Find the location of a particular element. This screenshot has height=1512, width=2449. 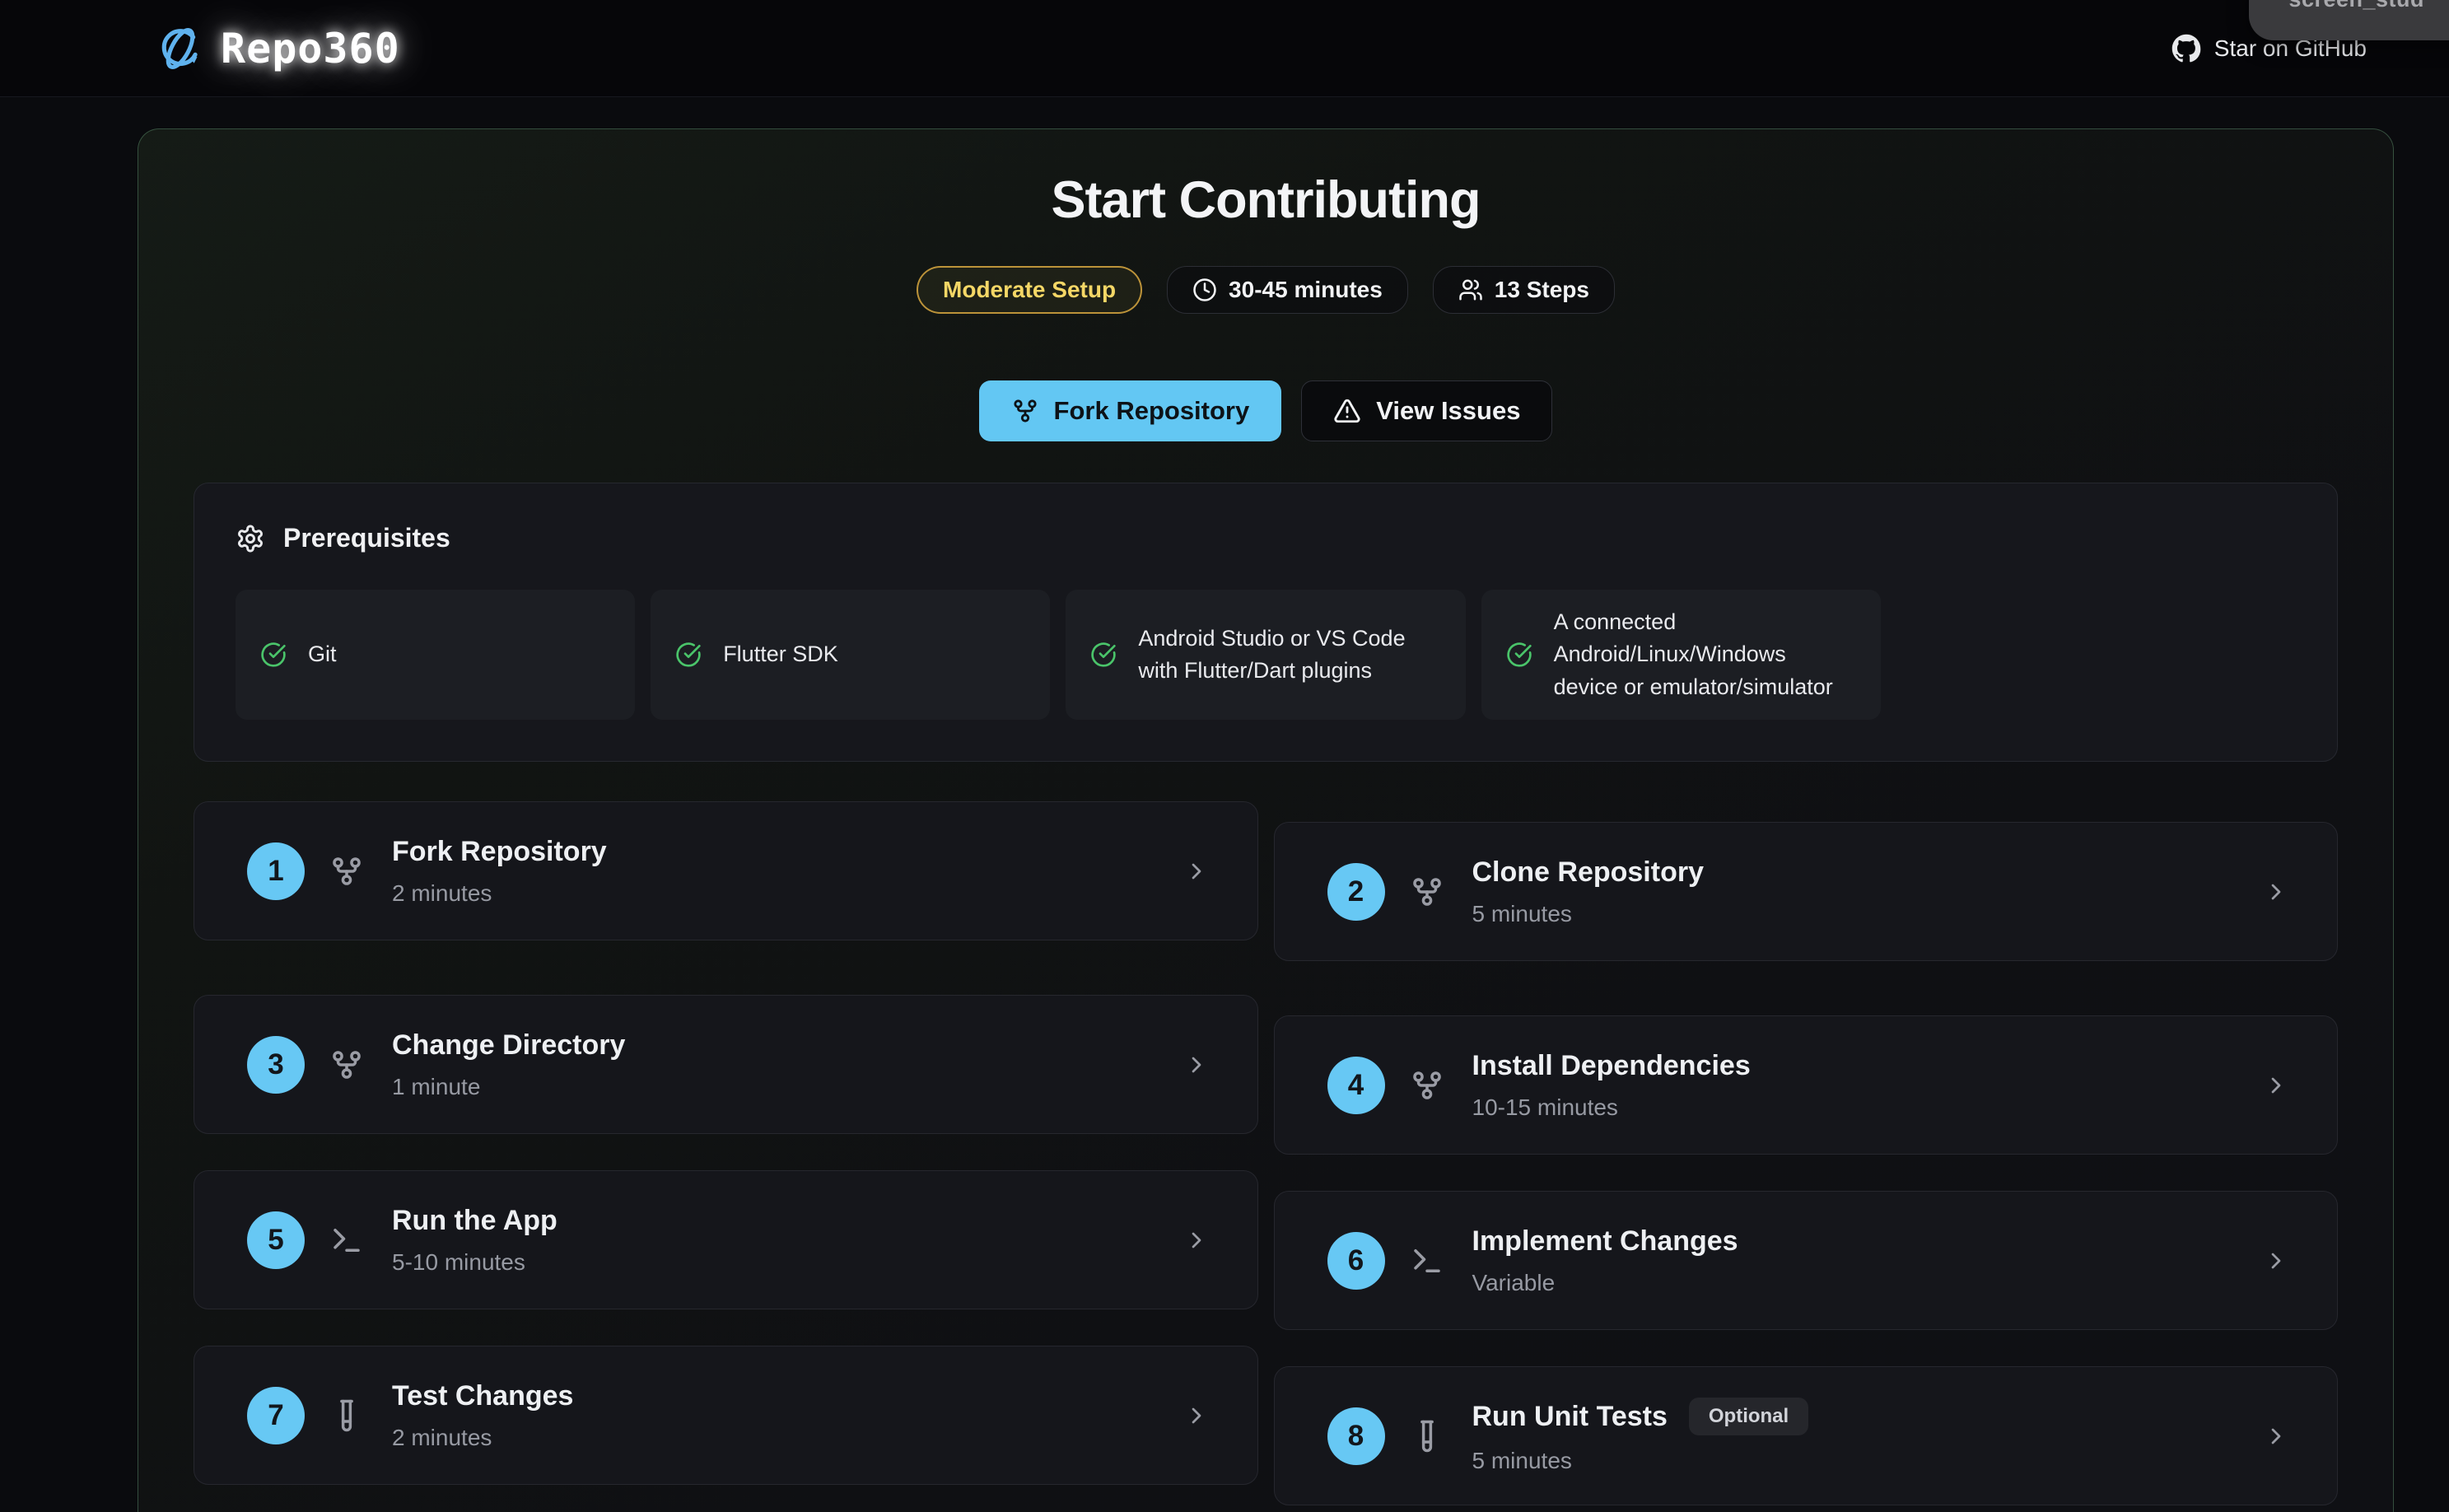

meta-badges-row: Moderate Setup 30-45 minutes 13 Steps is located at coordinates (1266, 290).